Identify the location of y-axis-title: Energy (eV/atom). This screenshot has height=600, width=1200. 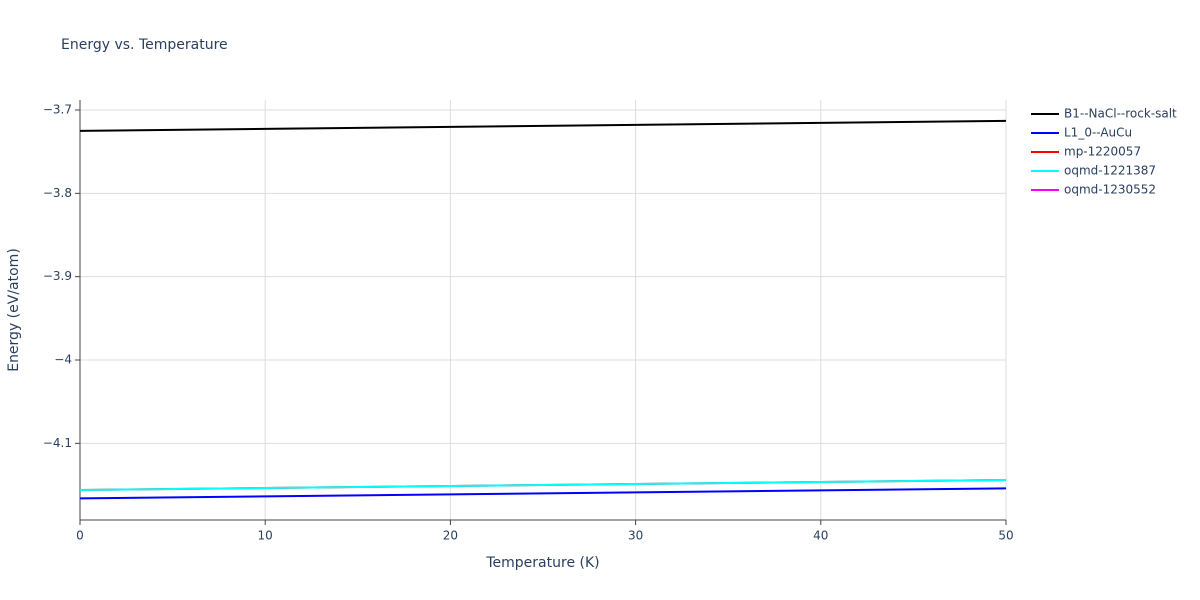
(14, 310).